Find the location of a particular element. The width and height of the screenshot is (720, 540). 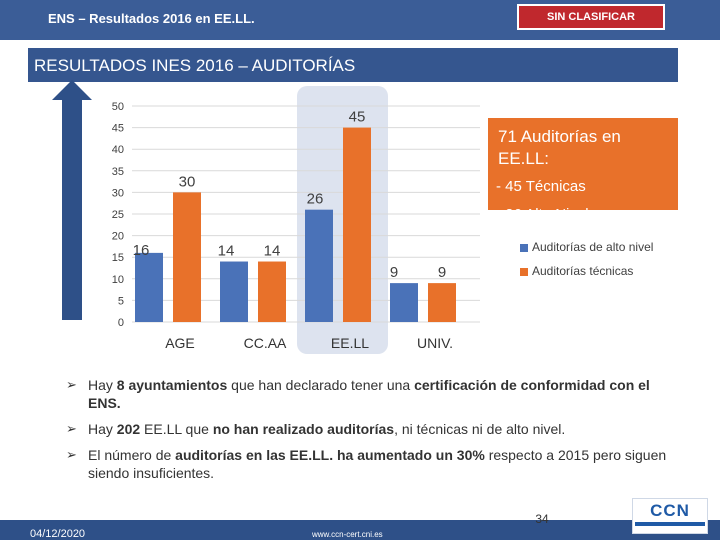

legend-label: Auditorías técnicas is located at coordinates (583, 271).